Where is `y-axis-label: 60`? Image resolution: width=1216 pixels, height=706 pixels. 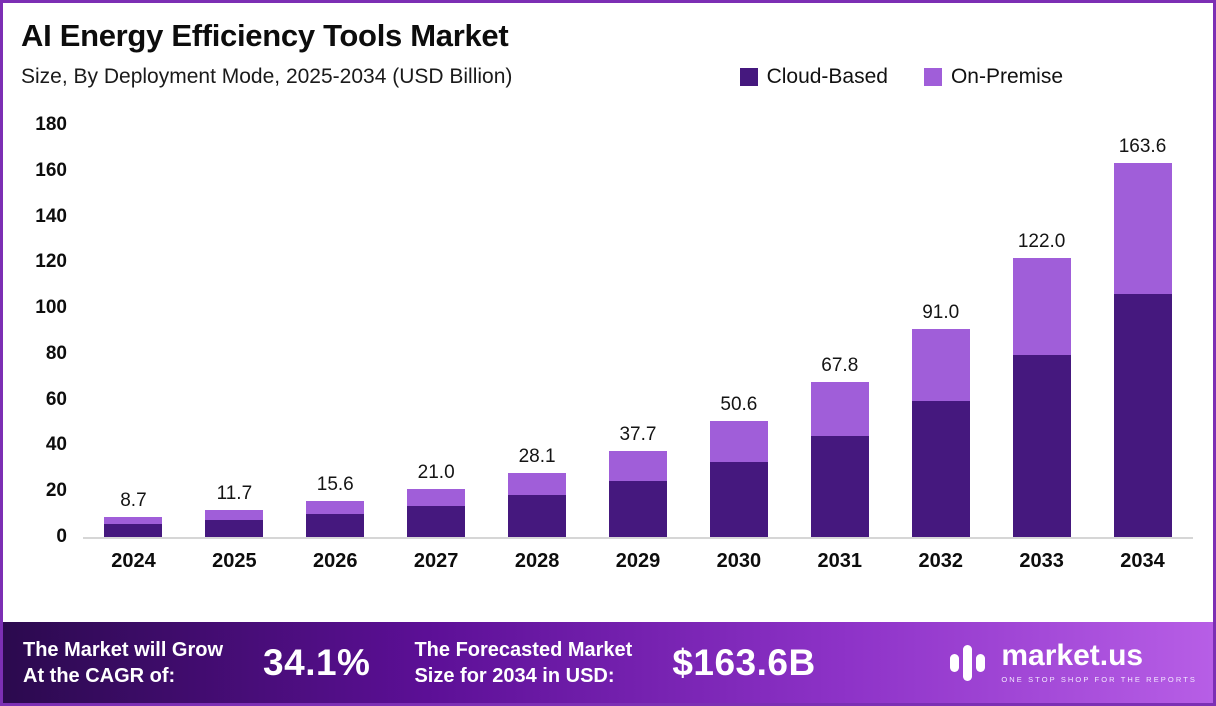
y-axis-label: 60 is located at coordinates (56, 399).